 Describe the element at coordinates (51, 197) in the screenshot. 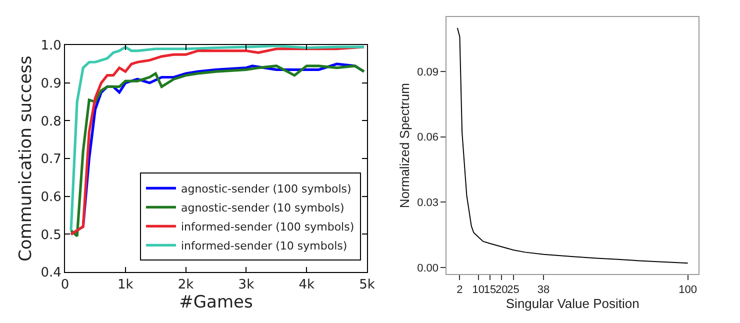

I see `y-tick-label: 0.6` at that location.